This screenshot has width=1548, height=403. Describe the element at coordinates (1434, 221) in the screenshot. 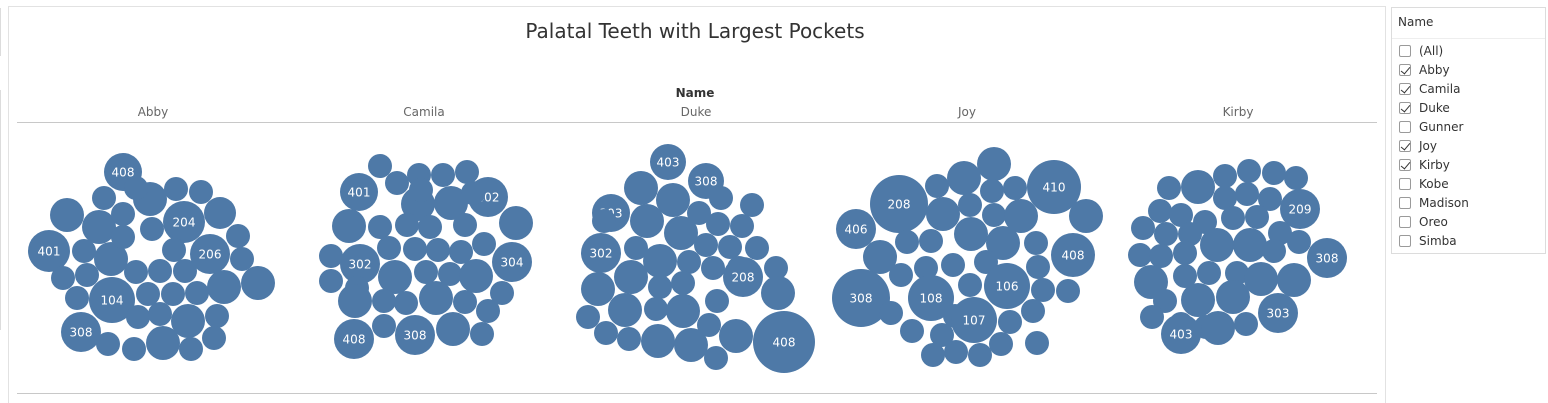

I see `filter-option: Oreo` at that location.